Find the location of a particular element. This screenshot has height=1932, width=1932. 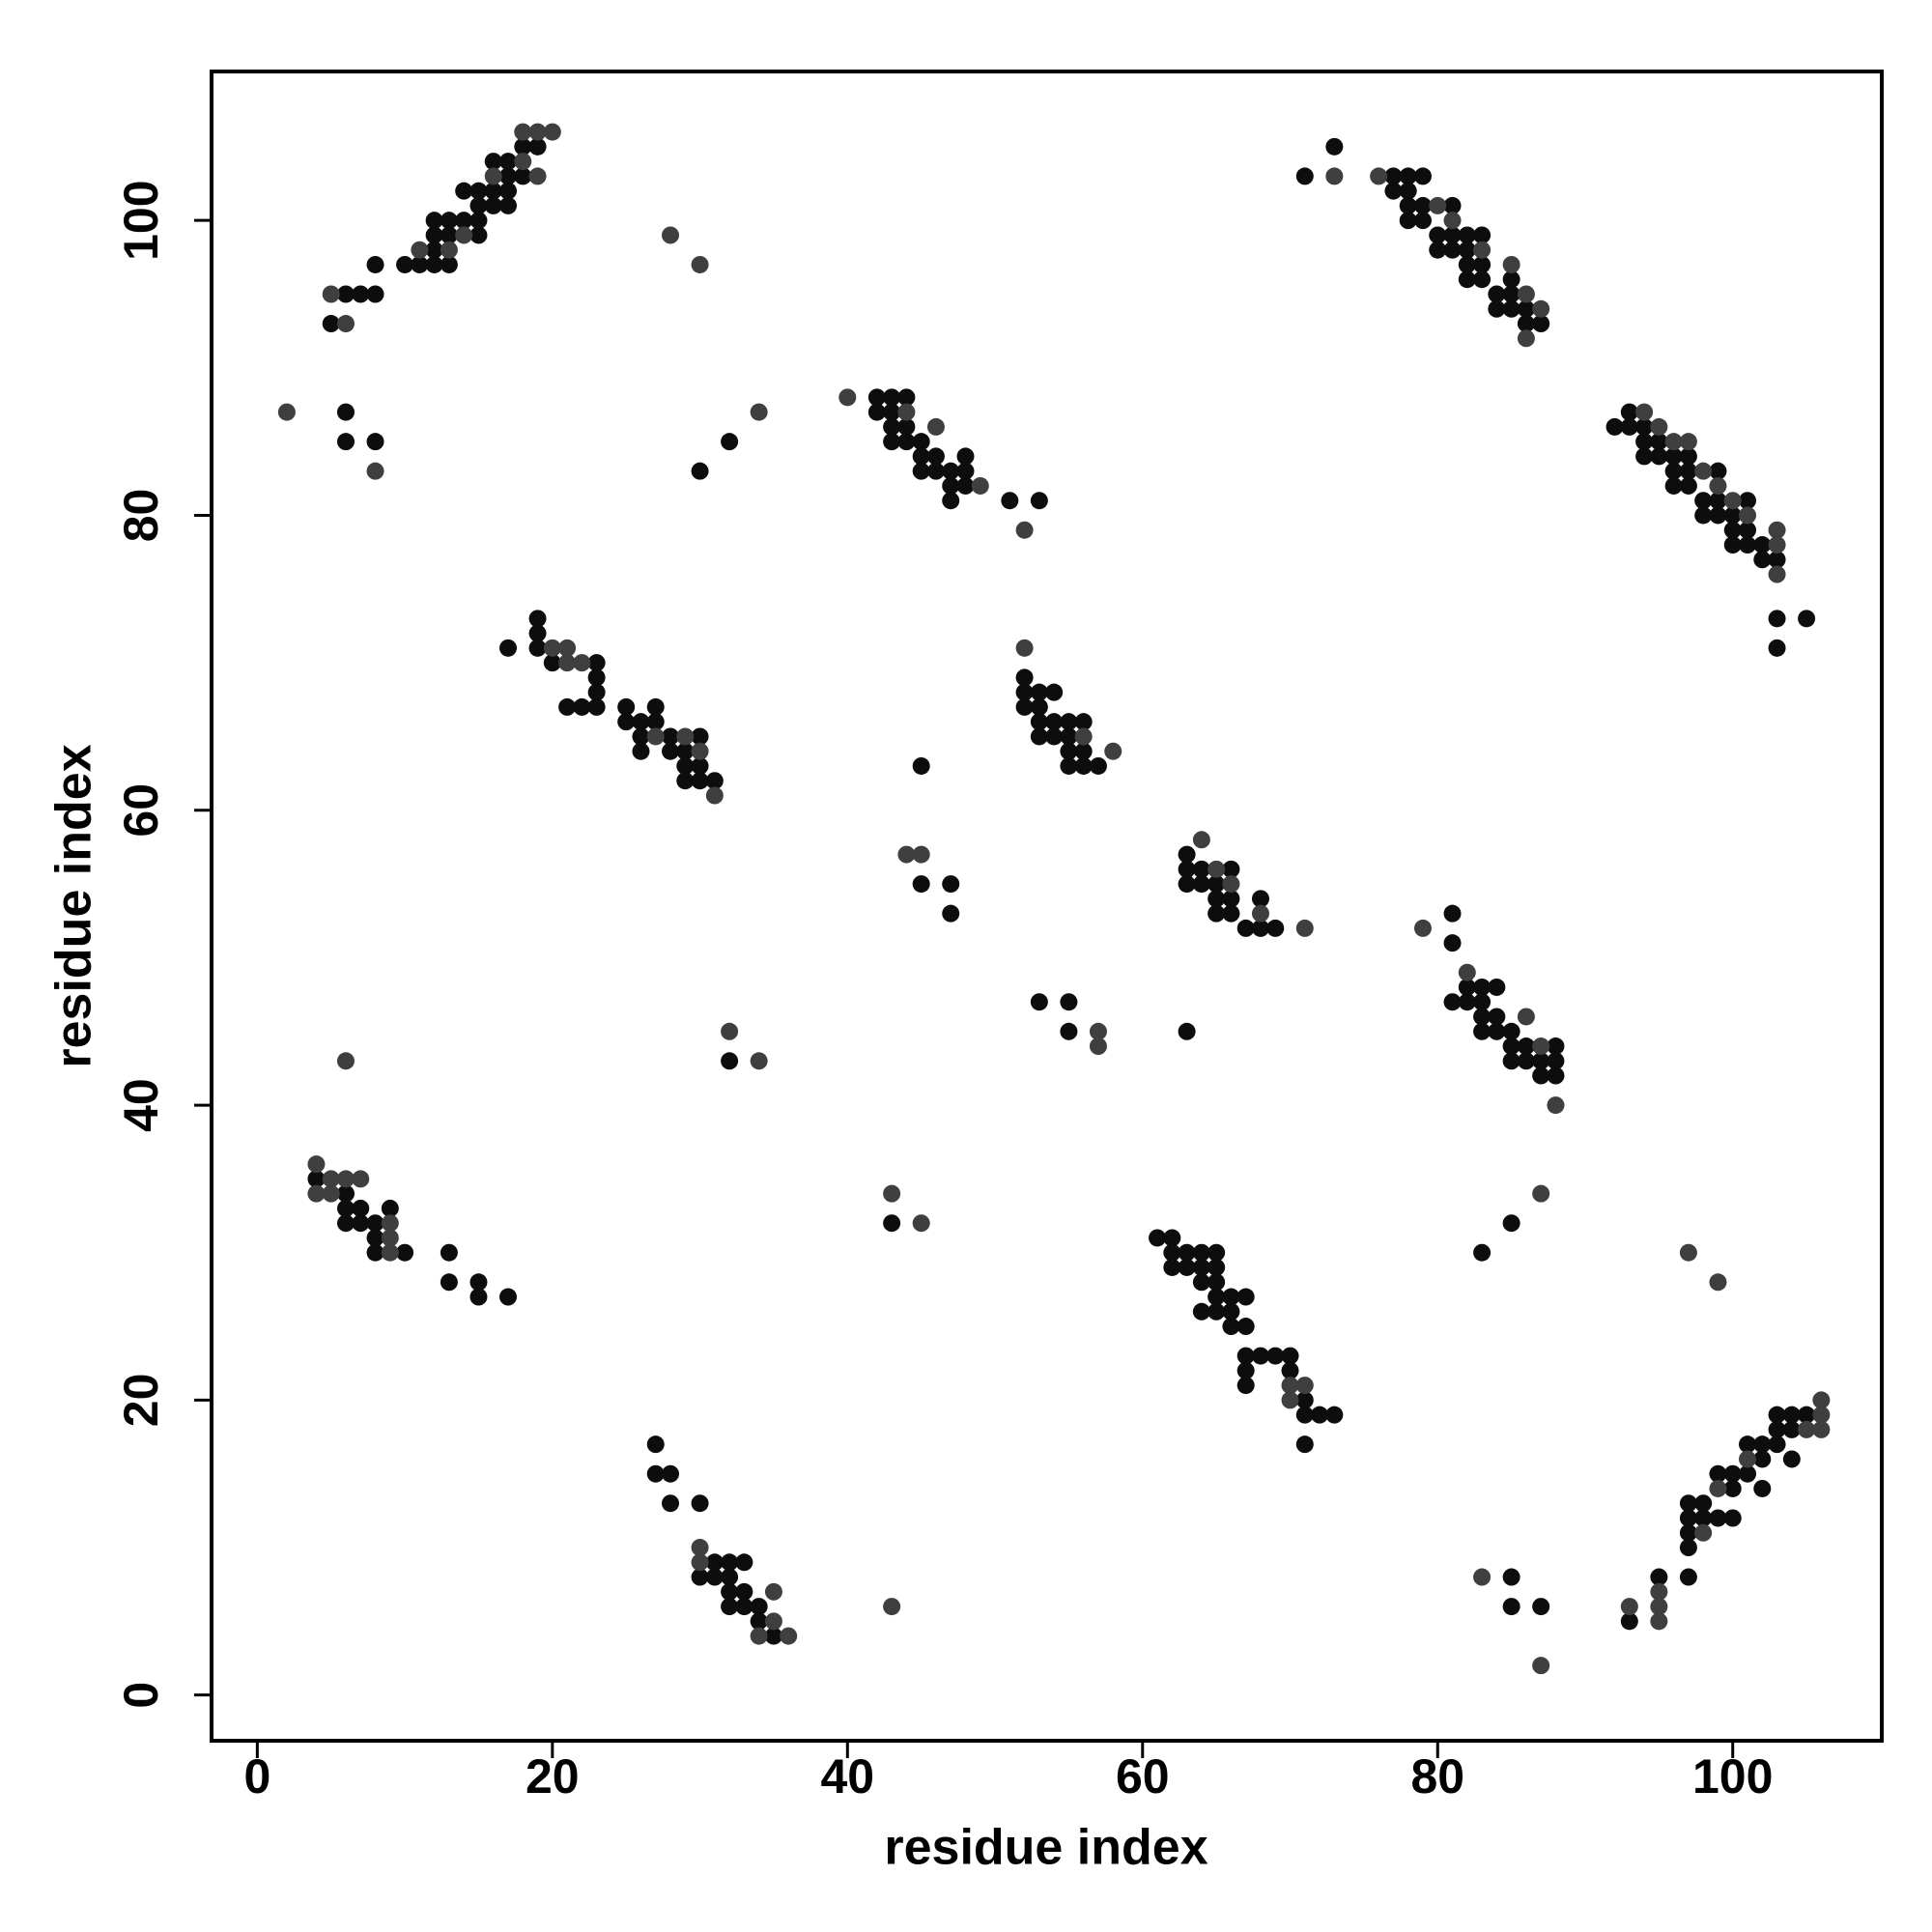

y-tick-label: 20 is located at coordinates (141, 1401).